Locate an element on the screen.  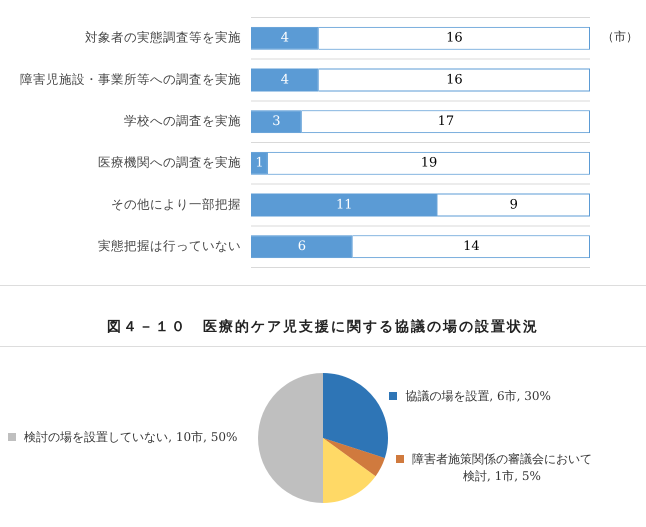
data-label: 1 is located at coordinates (259, 163).